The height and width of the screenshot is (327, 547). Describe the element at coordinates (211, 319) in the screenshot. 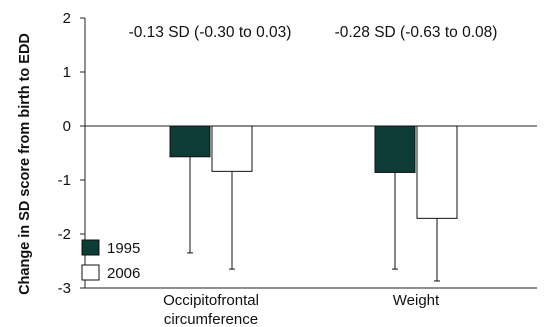

I see `category-label: circumference` at that location.